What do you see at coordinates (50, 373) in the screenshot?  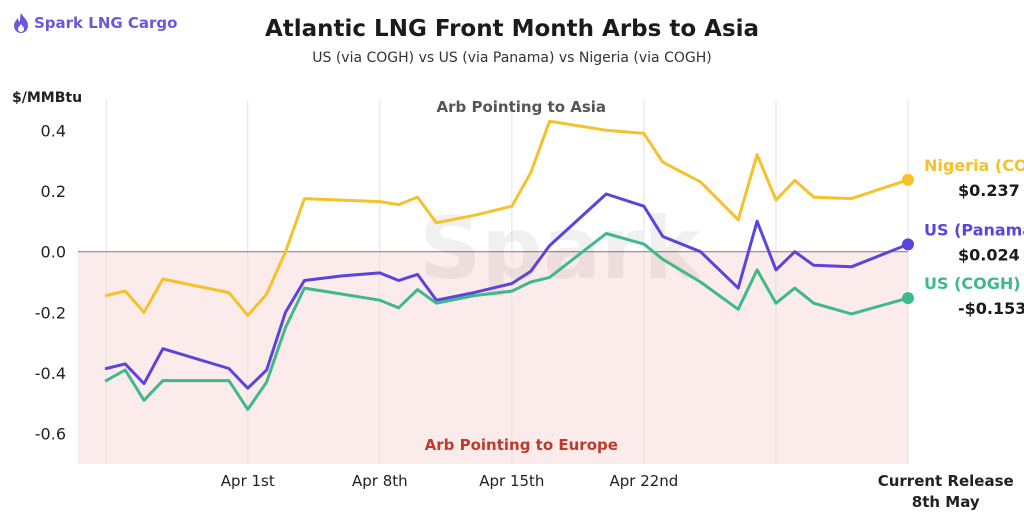 I see `y-tick-label: -0.4` at bounding box center [50, 373].